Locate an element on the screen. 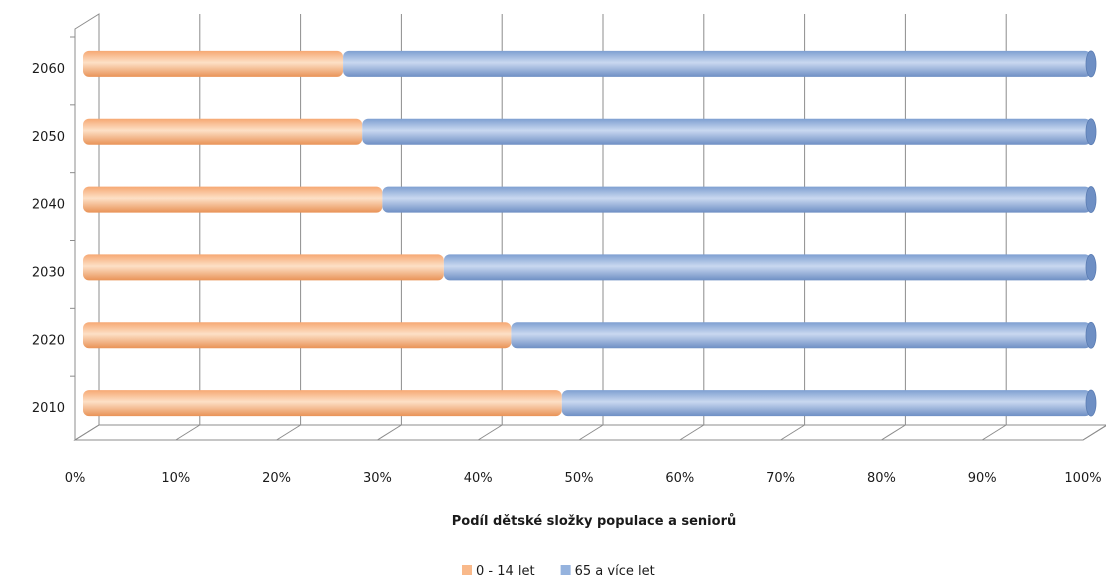 The height and width of the screenshot is (588, 1106). x-tick-label: 90% is located at coordinates (982, 478).